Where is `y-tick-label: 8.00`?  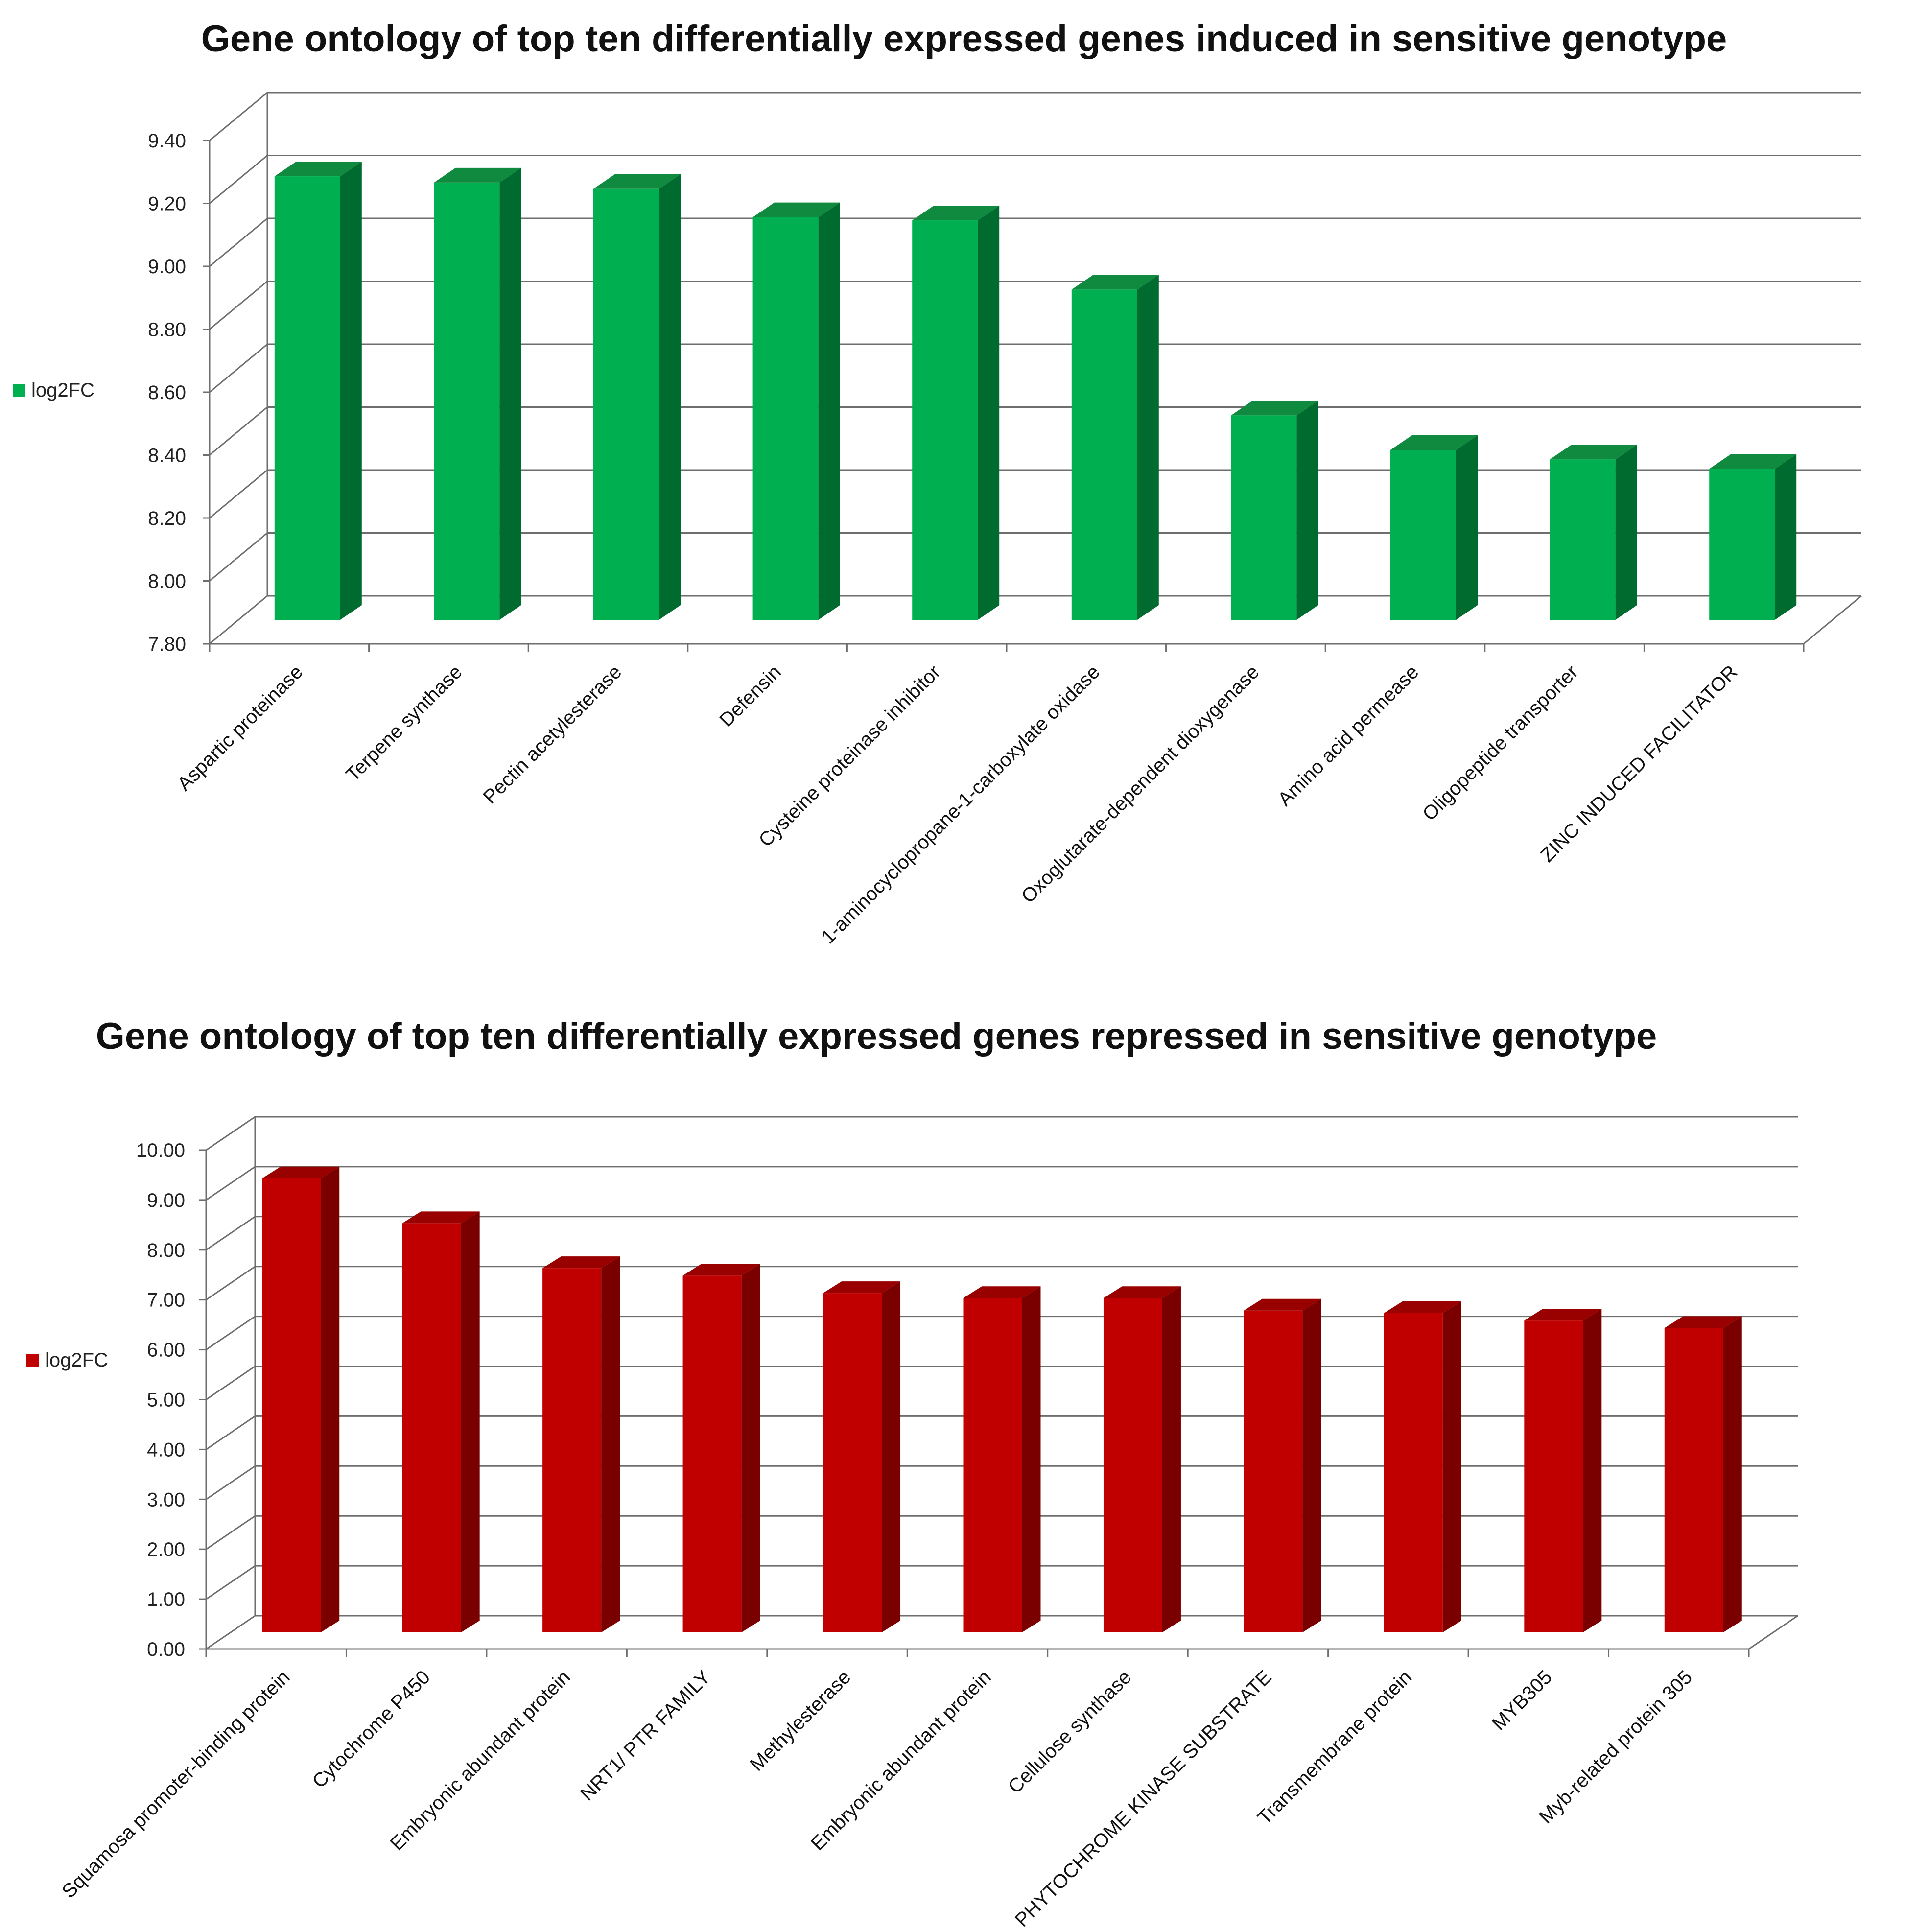
y-tick-label: 8.00 is located at coordinates (166, 1250).